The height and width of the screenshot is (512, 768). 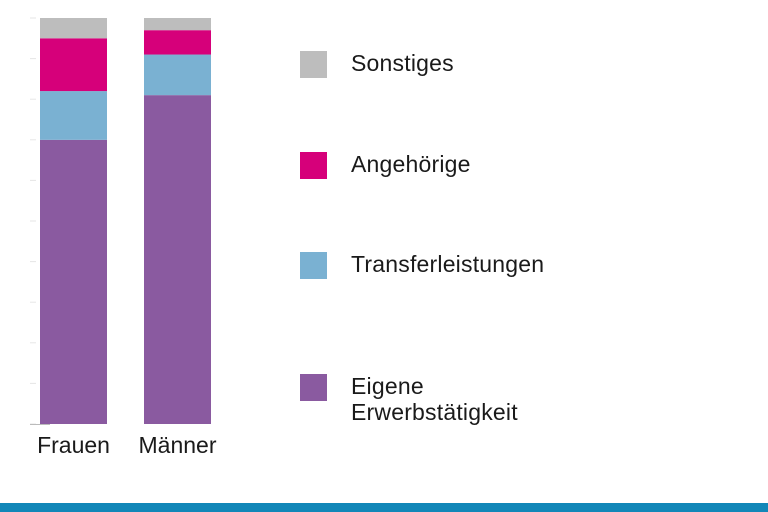 What do you see at coordinates (177, 75) in the screenshot?
I see `bar-segment-mnner-transferleistungen` at bounding box center [177, 75].